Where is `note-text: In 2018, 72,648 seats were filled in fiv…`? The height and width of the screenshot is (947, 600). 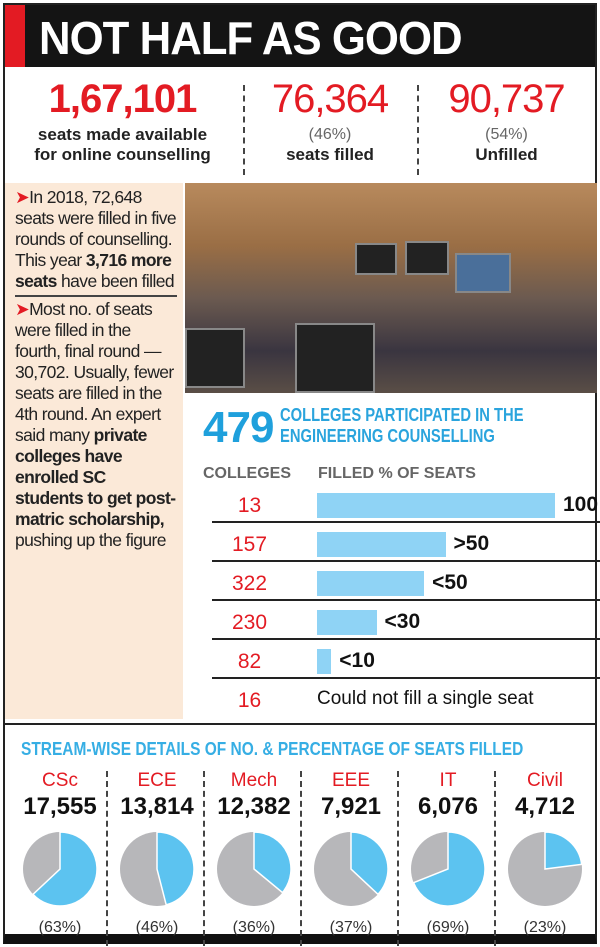
note-text: In 2018, 72,648 seats were filled in fiv… is located at coordinates (96, 228).